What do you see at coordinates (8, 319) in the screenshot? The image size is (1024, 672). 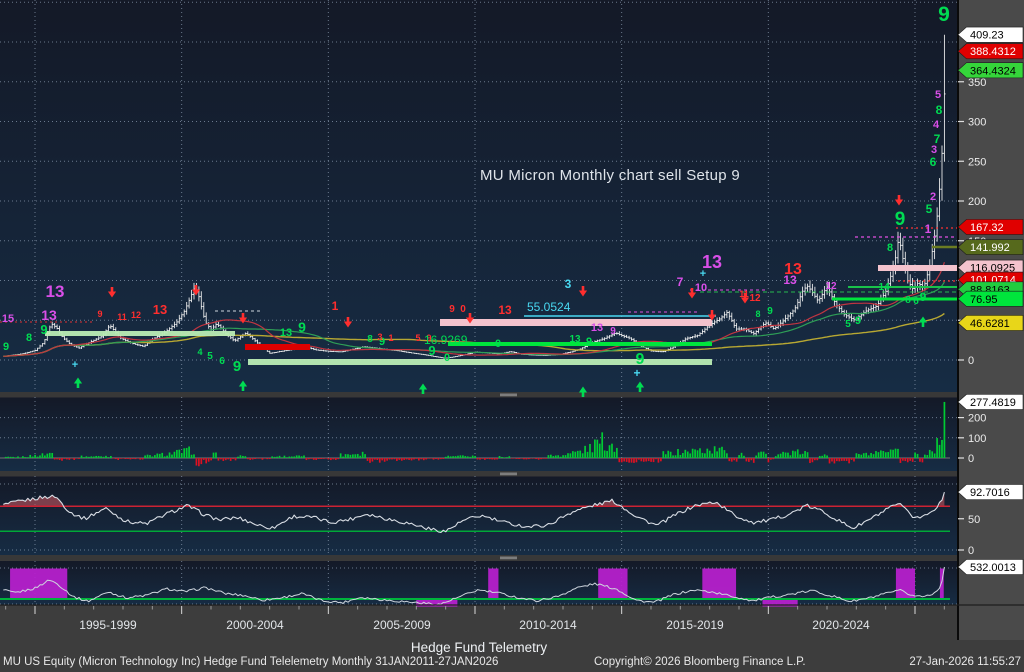 I see `chart-text: 15` at bounding box center [8, 319].